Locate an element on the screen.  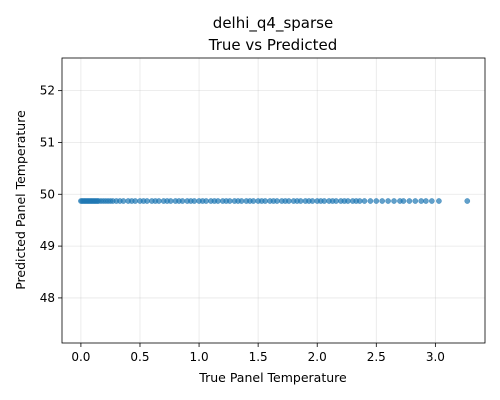
data-points is located at coordinates (274, 201).